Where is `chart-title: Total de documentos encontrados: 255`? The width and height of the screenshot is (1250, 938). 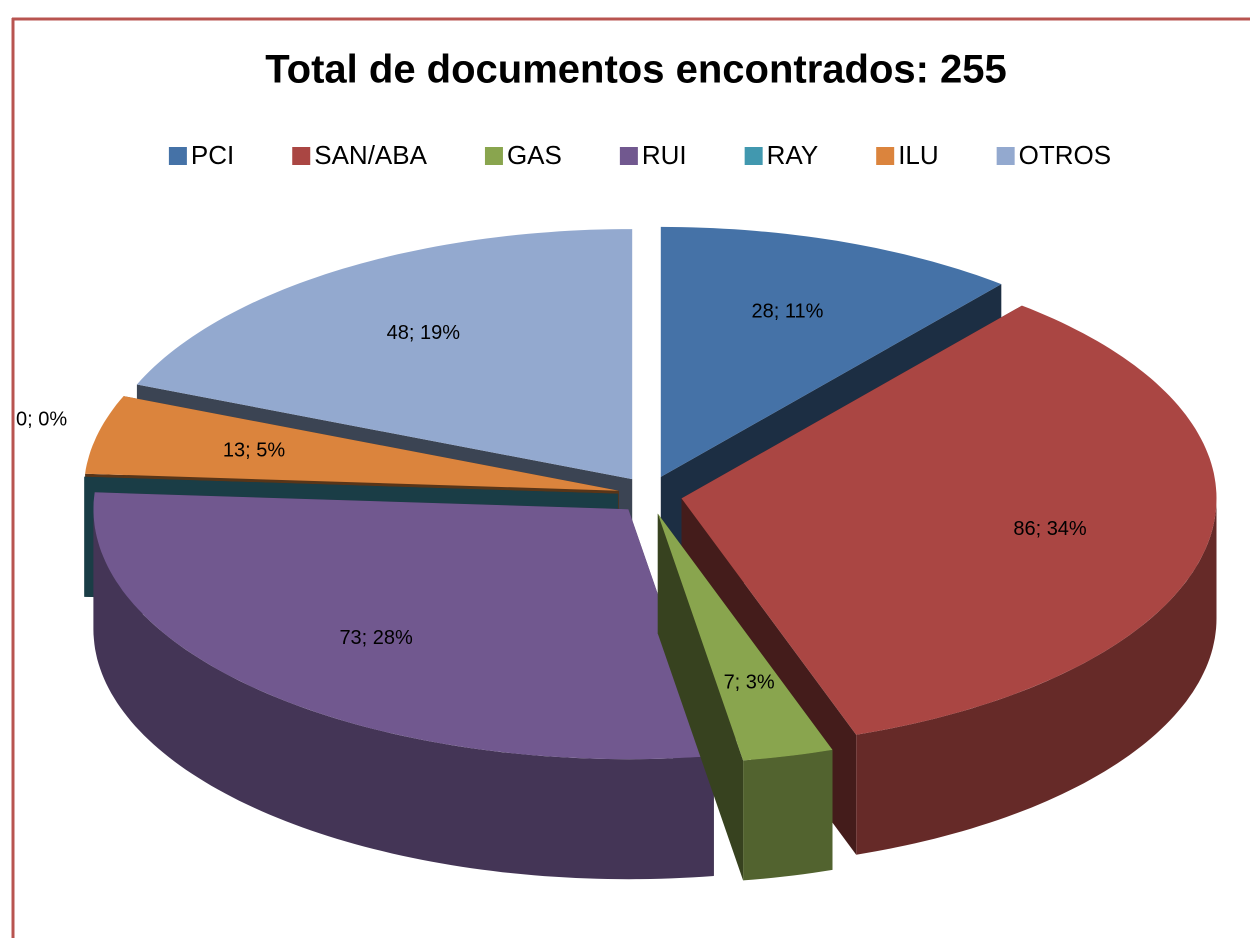
chart-title: Total de documentos encontrados: 255 is located at coordinates (636, 70).